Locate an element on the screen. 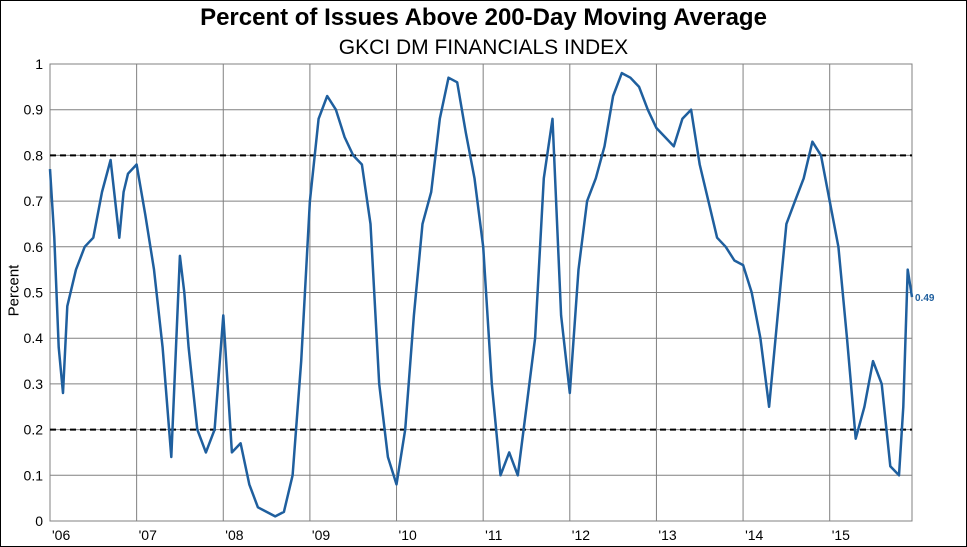 The height and width of the screenshot is (547, 967). x-tick-label: '14 is located at coordinates (754, 535).